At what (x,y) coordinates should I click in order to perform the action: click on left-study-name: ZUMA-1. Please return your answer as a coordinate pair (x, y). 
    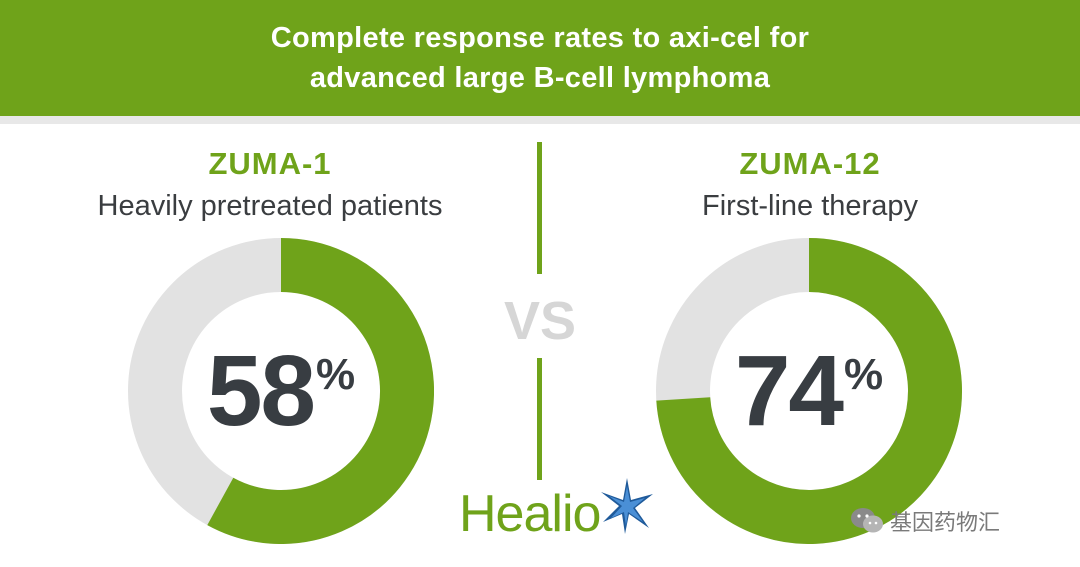
    Looking at the image, I should click on (270, 163).